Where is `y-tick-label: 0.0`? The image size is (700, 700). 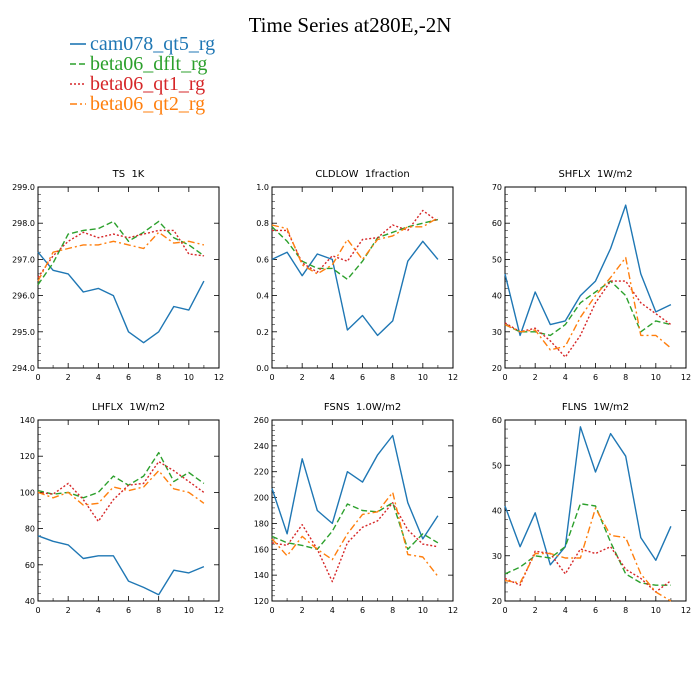
y-tick-label: 0.0 is located at coordinates (262, 368).